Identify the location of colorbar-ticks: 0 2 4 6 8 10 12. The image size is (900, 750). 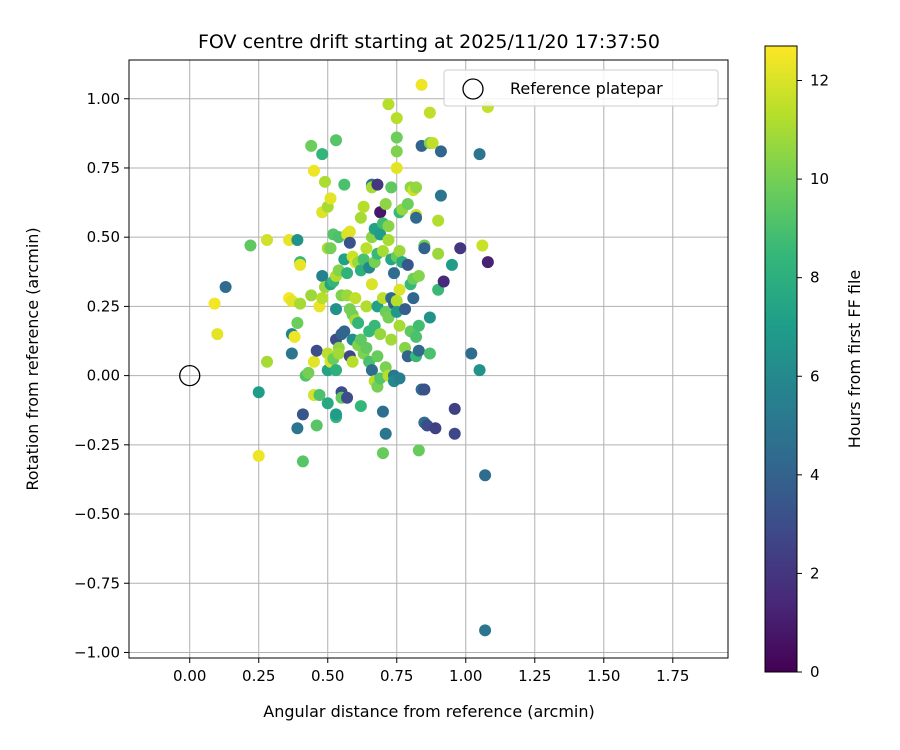
(813, 376).